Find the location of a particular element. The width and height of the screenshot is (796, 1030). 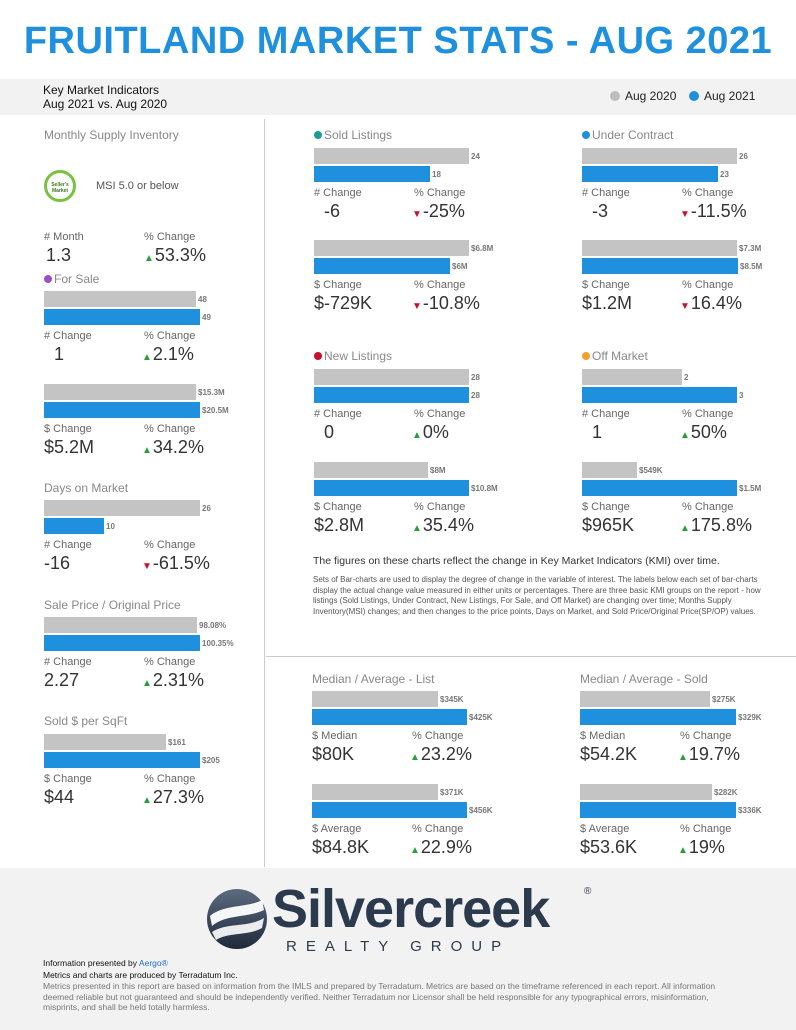

pct-value-text: 2.1% is located at coordinates (173, 354).